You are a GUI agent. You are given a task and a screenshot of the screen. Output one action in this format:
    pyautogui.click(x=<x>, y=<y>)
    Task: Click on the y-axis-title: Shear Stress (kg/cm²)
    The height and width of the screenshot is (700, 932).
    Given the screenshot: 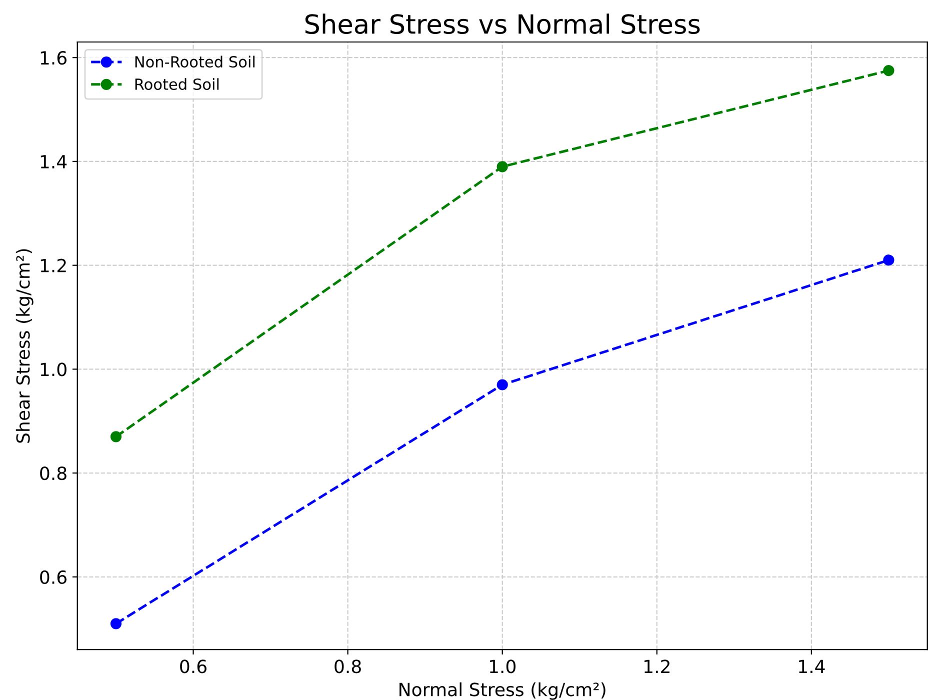 What is the action you would take?
    pyautogui.click(x=25, y=346)
    